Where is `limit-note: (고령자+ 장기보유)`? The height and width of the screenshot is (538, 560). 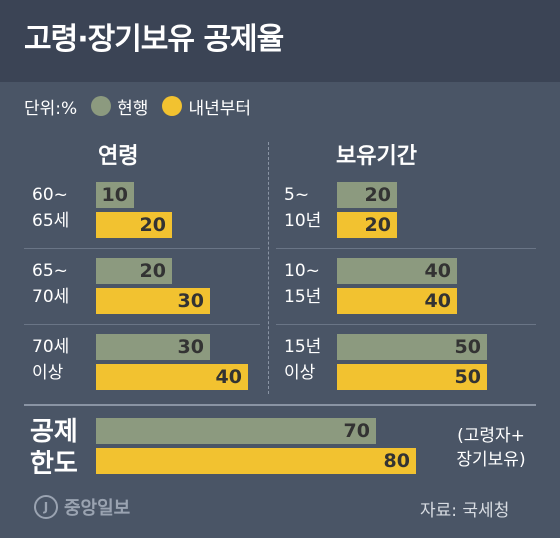
limit-note: (고령자+ 장기보유) is located at coordinates (491, 448).